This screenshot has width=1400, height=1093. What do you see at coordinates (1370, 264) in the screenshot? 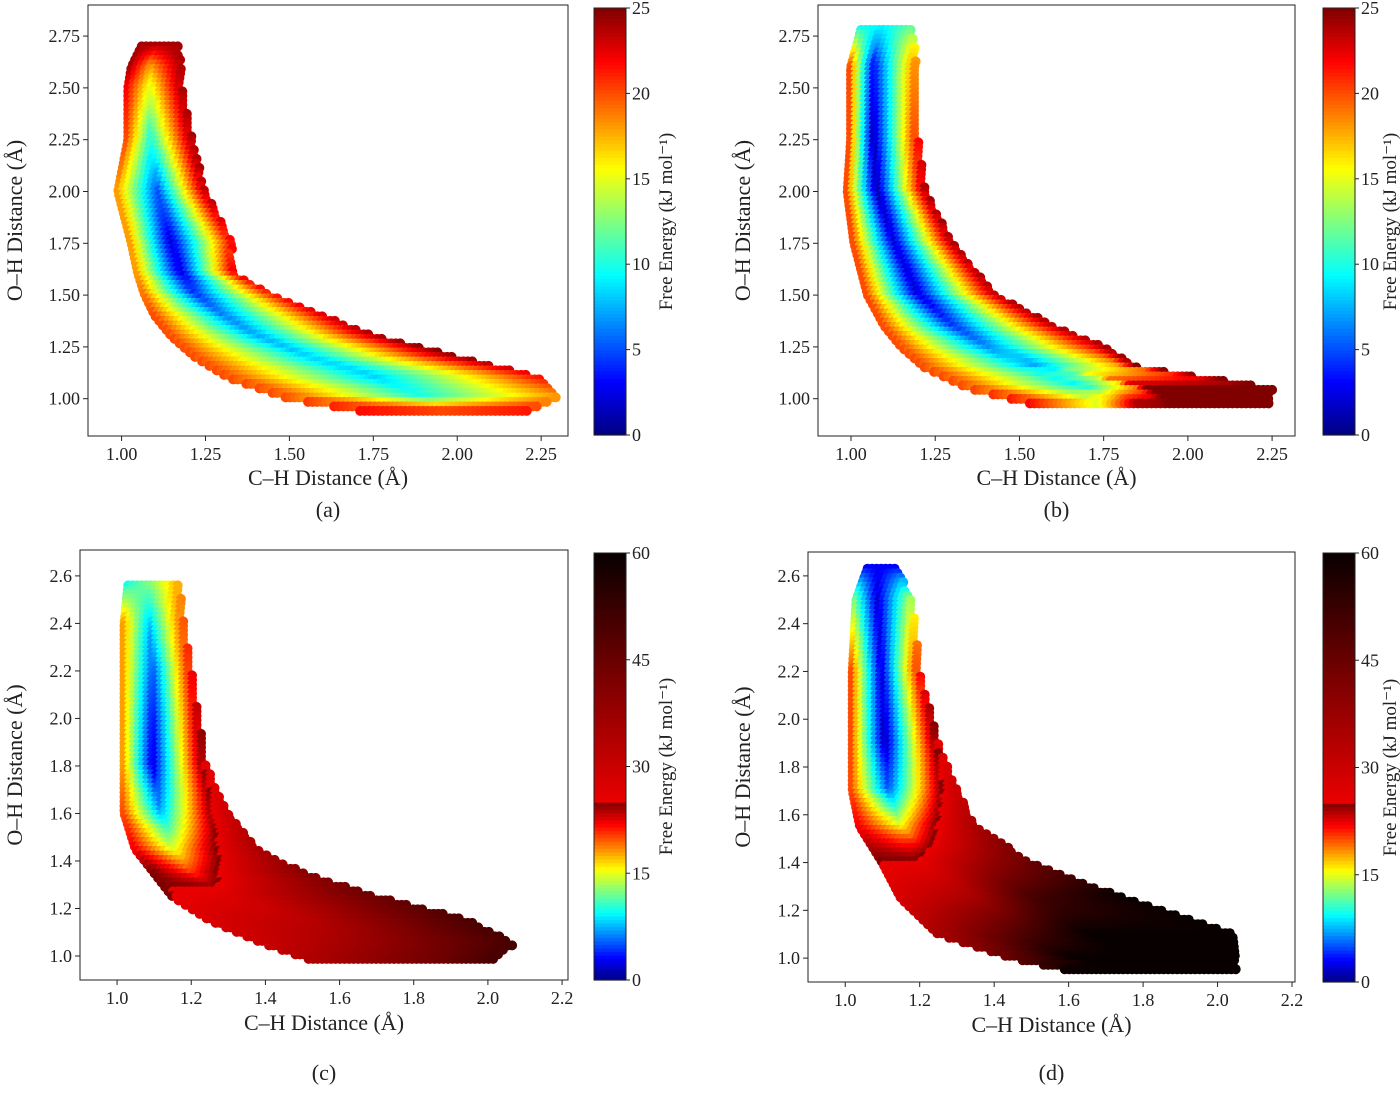
I see `colorbar-tick-label: 10` at bounding box center [1370, 264].